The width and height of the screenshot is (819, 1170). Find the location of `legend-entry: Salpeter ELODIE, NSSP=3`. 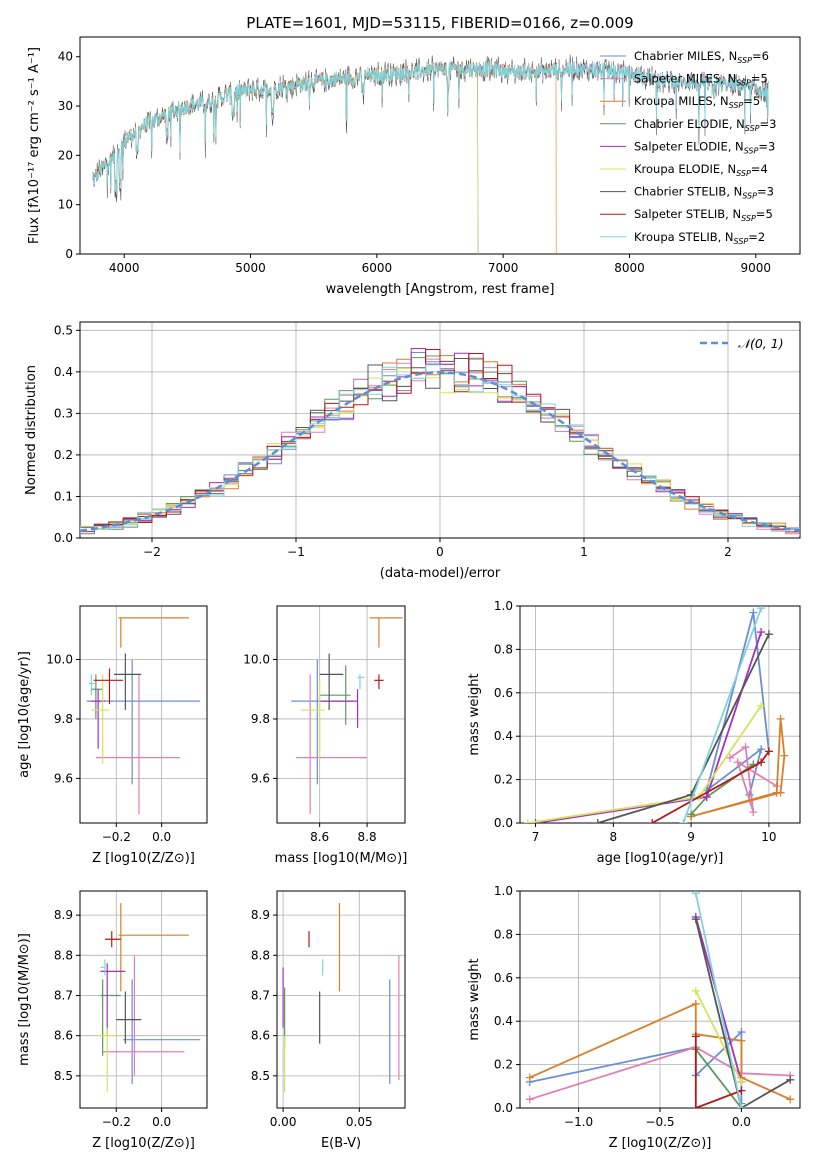

legend-entry: Salpeter ELODIE, NSSP=3 is located at coordinates (704, 147).